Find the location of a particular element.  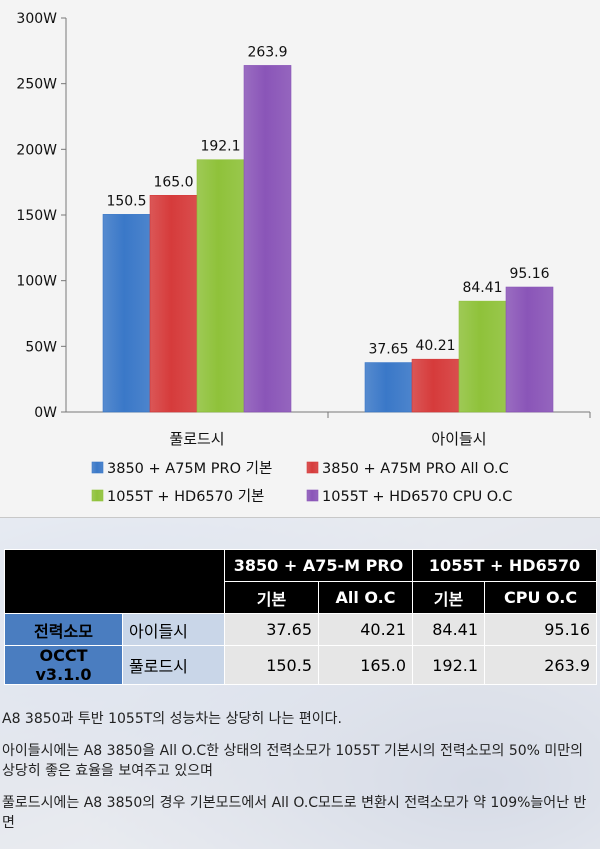

table-row-label: 전력소모 is located at coordinates (63, 629).